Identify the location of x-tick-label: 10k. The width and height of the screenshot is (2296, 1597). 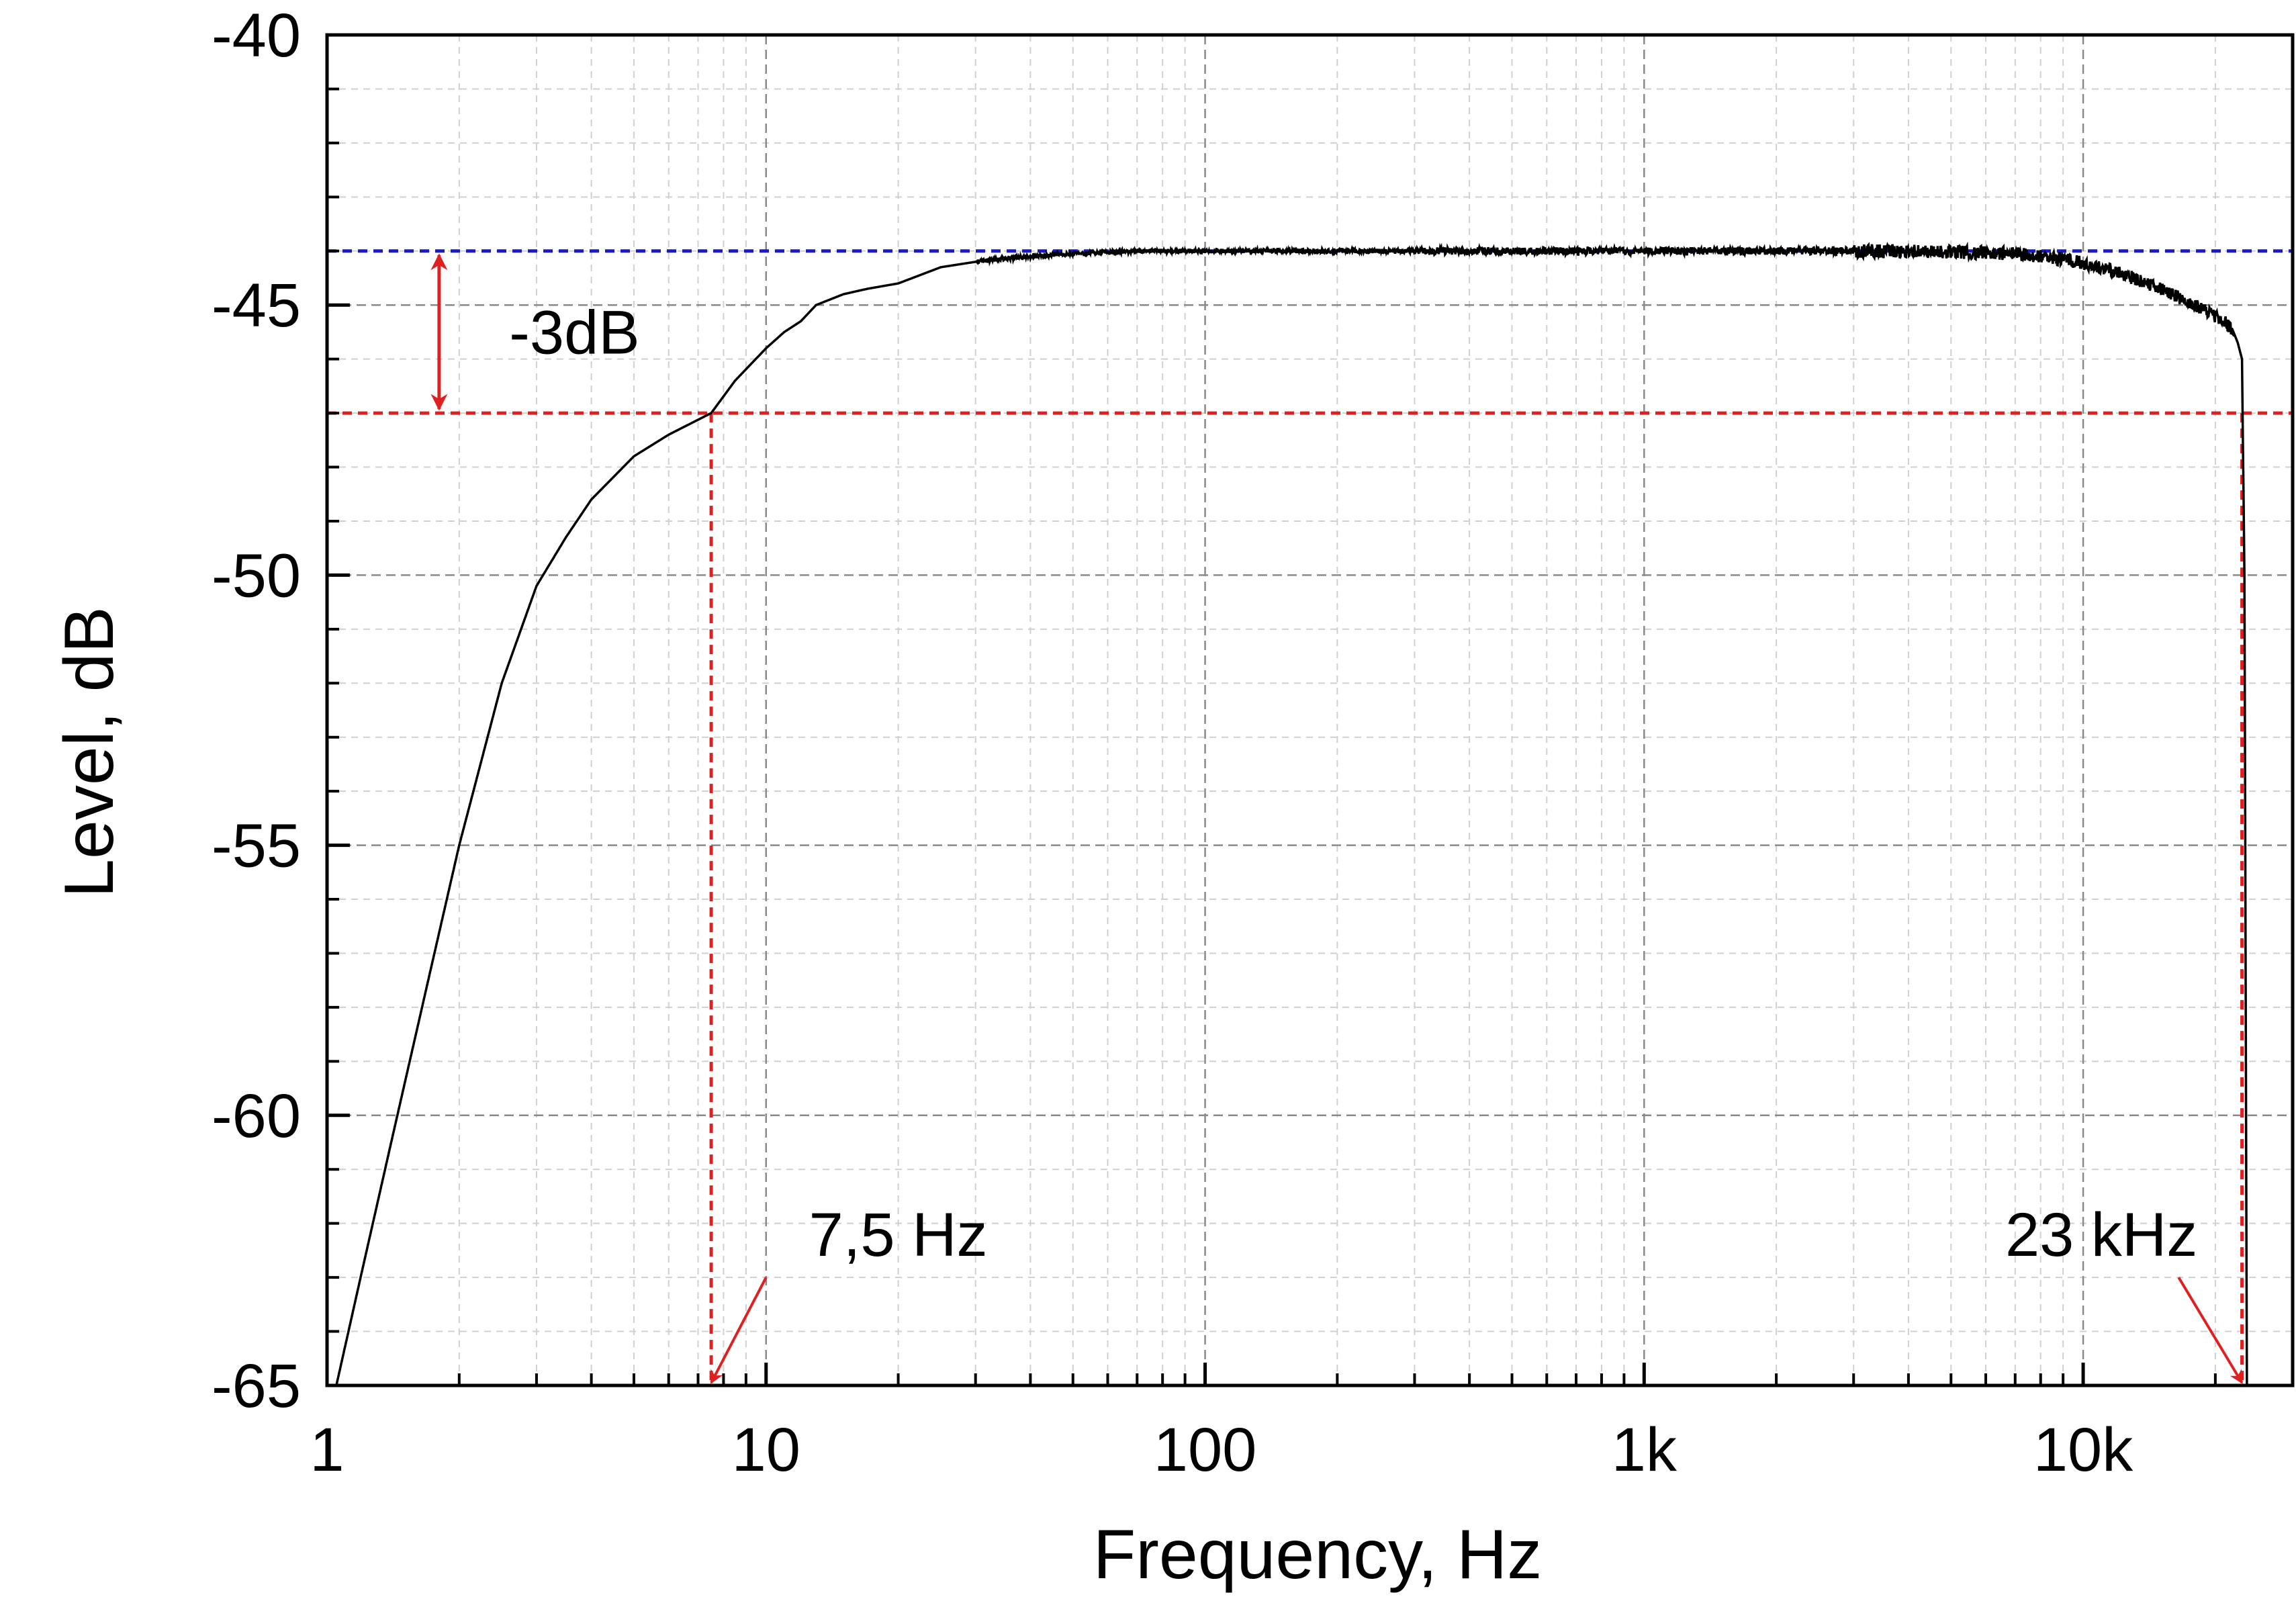
(2083, 1450).